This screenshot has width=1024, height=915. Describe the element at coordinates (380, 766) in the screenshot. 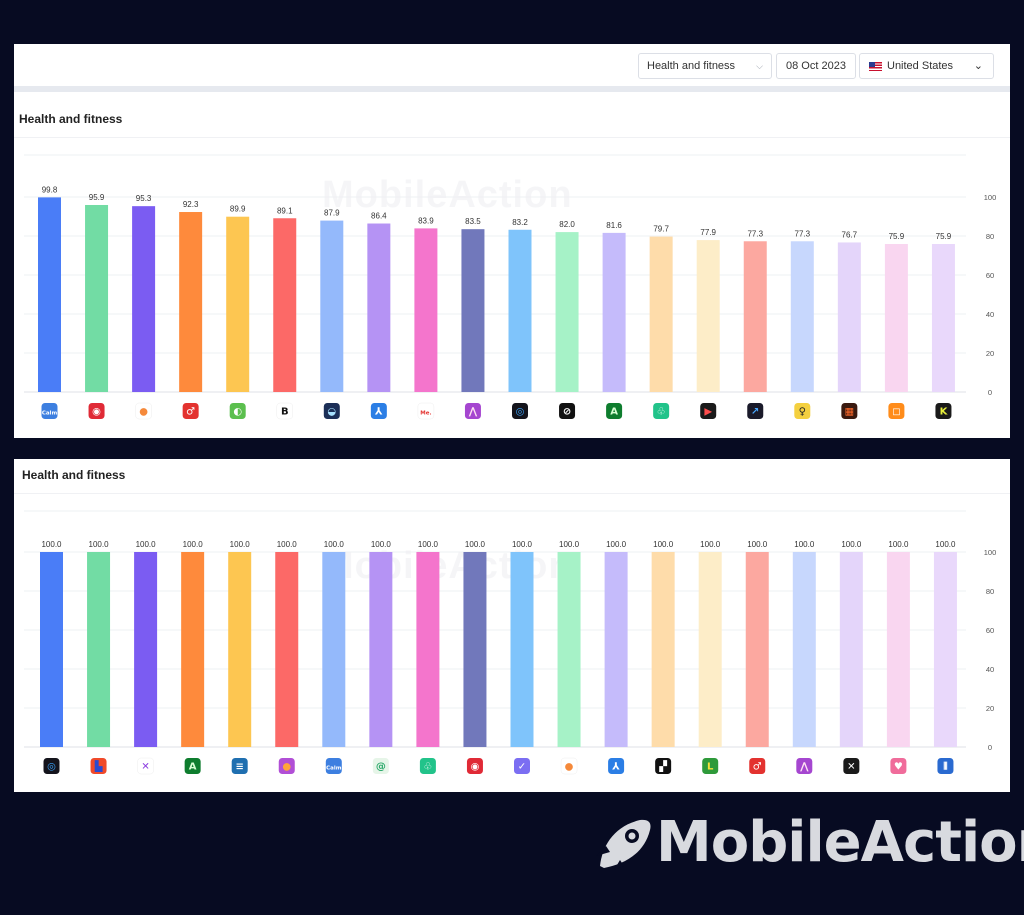

I see `green-swirl-app-icon: @` at that location.